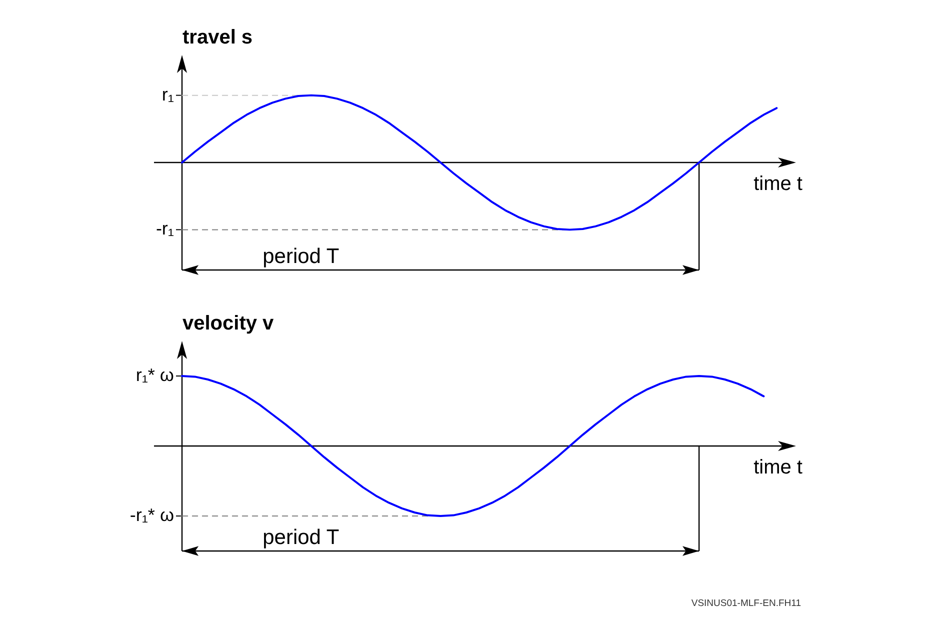 The height and width of the screenshot is (622, 928). I want to click on text: VSINUS01-MLF-EN.FH11, so click(746, 603).